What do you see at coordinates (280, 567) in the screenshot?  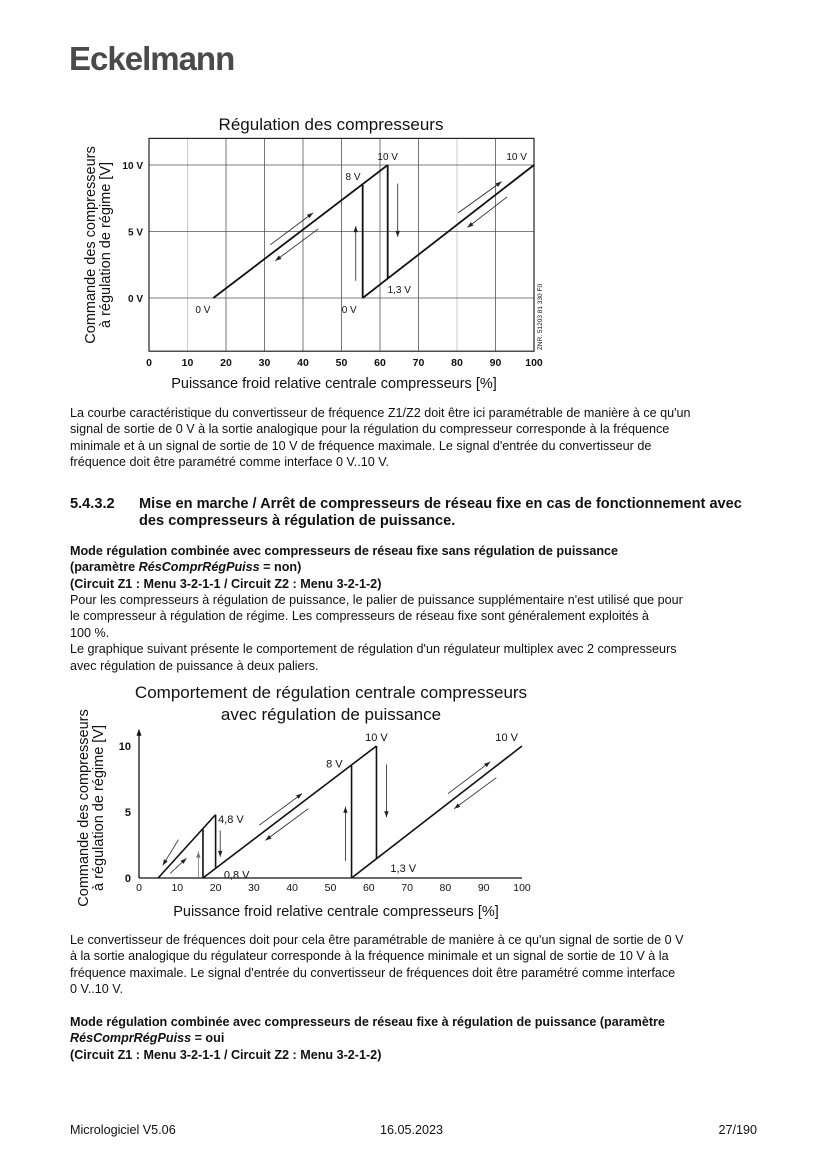 I see `mode1-line2-post: = non)` at bounding box center [280, 567].